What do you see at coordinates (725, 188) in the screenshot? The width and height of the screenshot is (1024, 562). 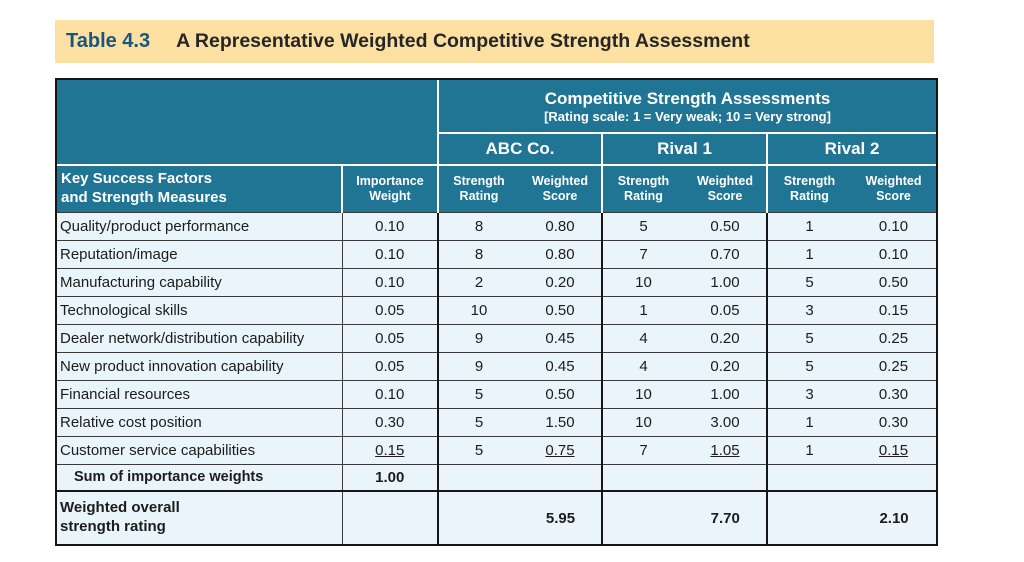 I see `weighted-score-header-rival1: Weighted Score` at bounding box center [725, 188].